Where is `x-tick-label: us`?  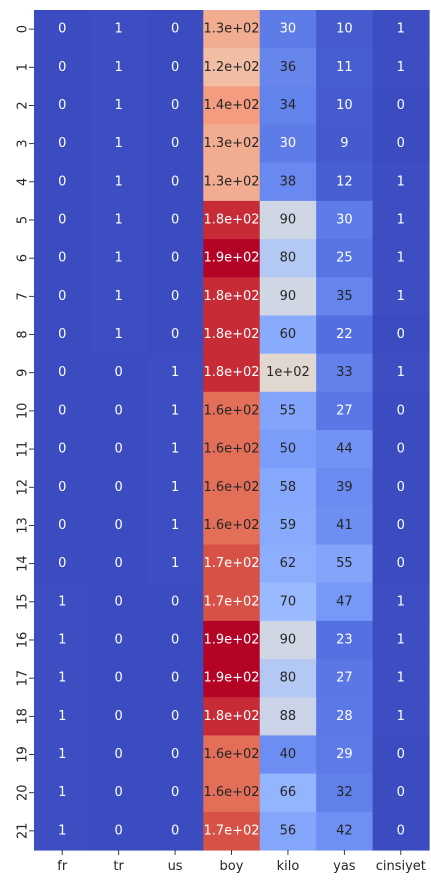
x-tick-label: us is located at coordinates (175, 866).